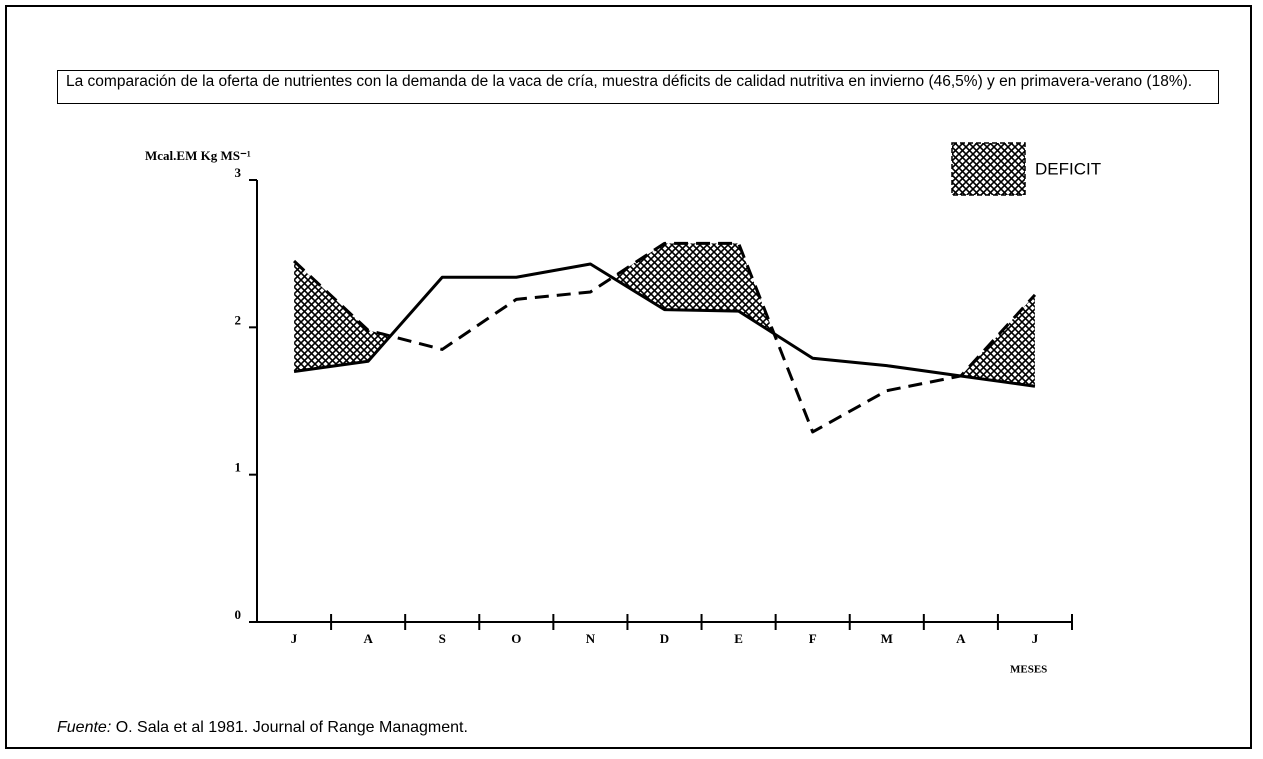  I want to click on x-tick-label: E, so click(738, 638).